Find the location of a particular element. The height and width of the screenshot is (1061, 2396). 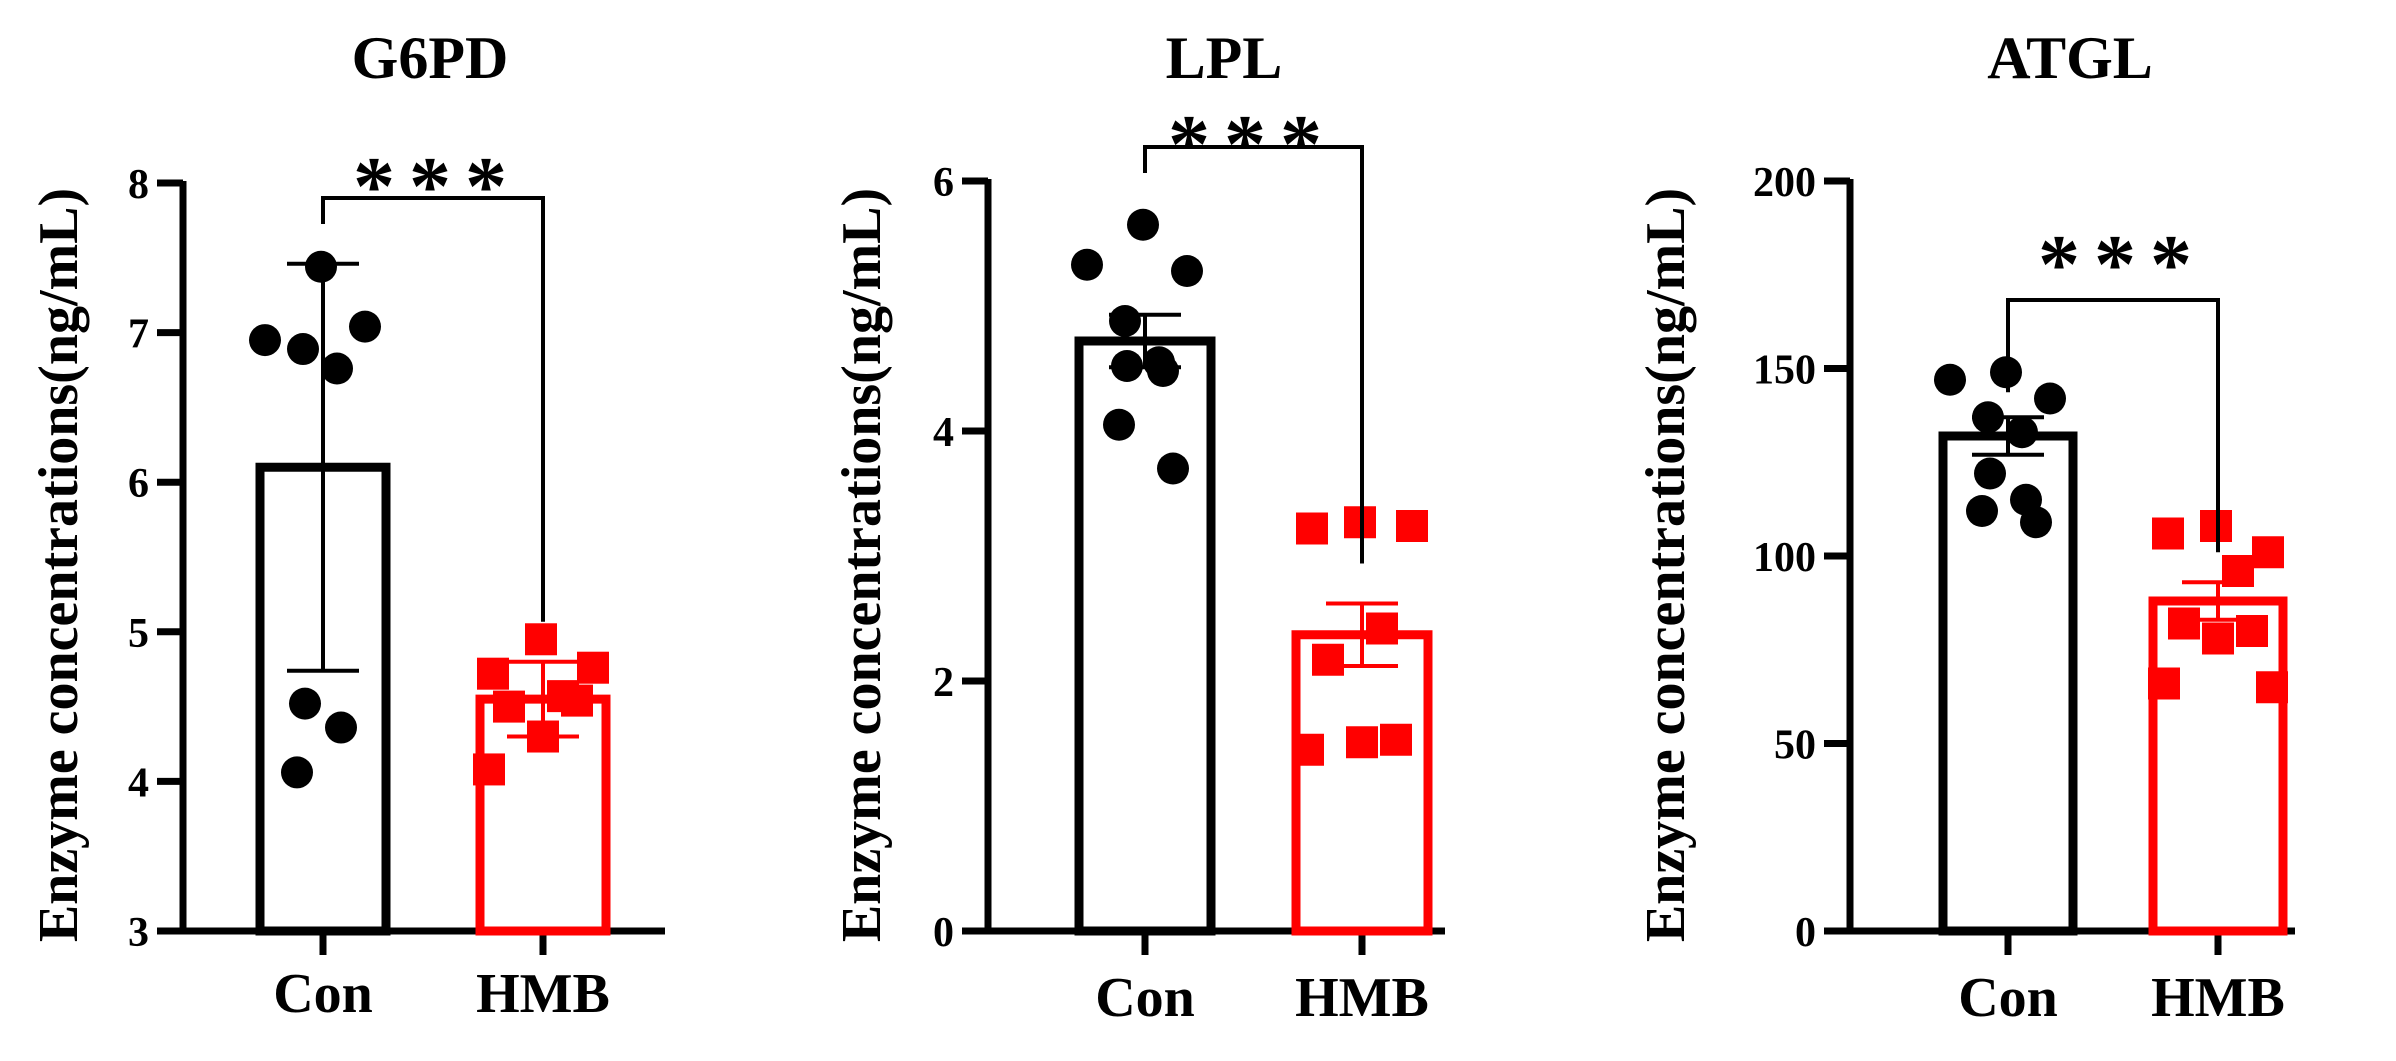

y-tick-label: 50 is located at coordinates (1795, 746).